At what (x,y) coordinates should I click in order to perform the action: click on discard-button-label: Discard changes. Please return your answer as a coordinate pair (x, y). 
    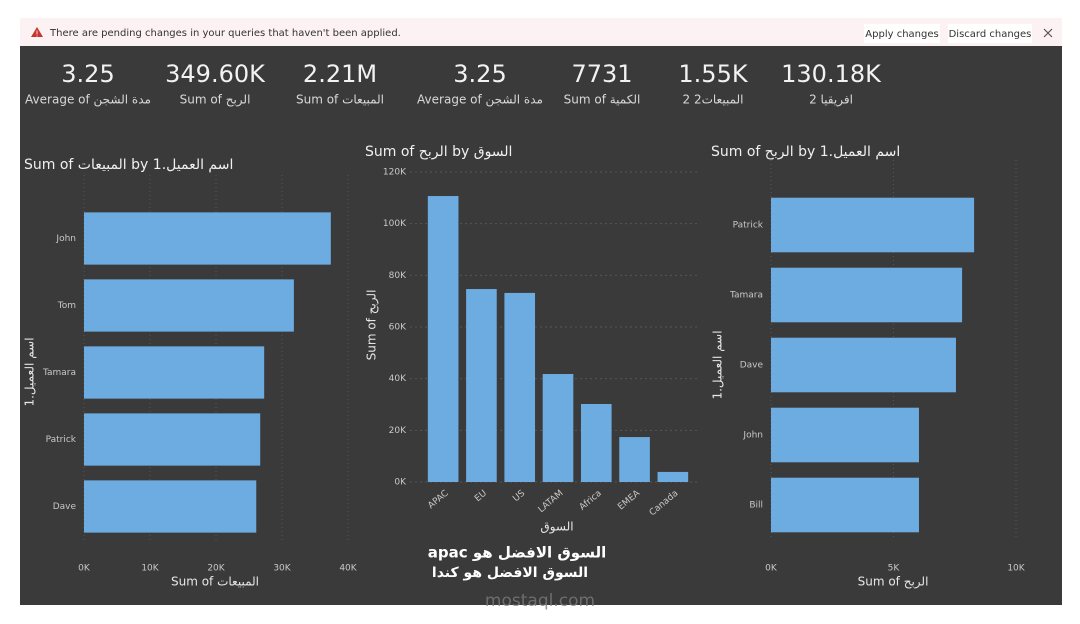
    Looking at the image, I should click on (990, 34).